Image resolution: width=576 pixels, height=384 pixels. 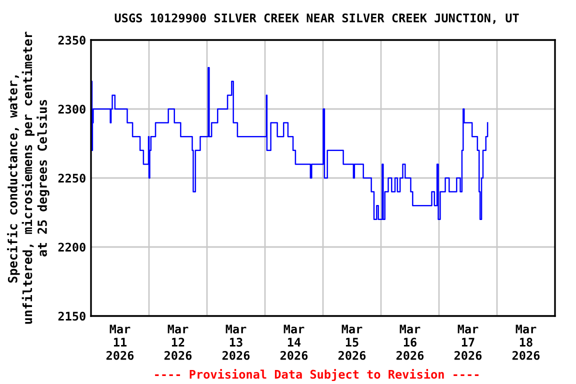 I want to click on y-tick-label: 2200, so click(x=72, y=247).